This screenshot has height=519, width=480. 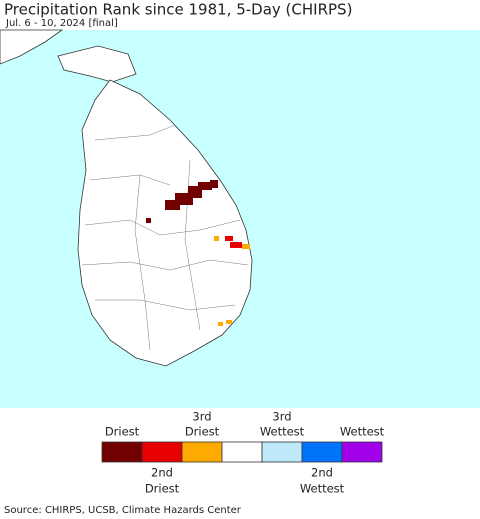 What do you see at coordinates (198, 253) in the screenshot?
I see `rank-pixels` at bounding box center [198, 253].